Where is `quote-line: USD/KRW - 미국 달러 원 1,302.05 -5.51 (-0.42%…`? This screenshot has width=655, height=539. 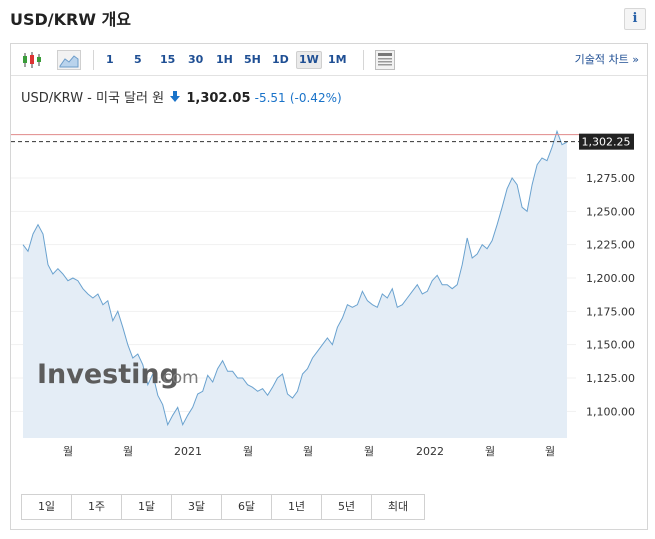 quote-line: USD/KRW - 미국 달러 원 1,302.05 -5.51 (-0.42%… is located at coordinates (181, 96).